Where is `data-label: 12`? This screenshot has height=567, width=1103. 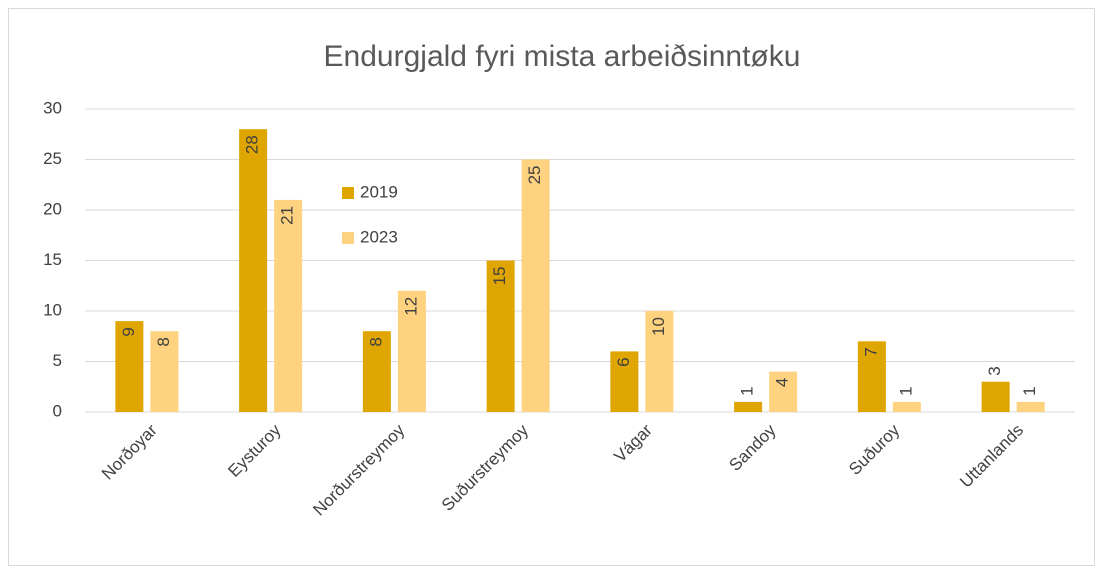
data-label: 12 is located at coordinates (410, 306).